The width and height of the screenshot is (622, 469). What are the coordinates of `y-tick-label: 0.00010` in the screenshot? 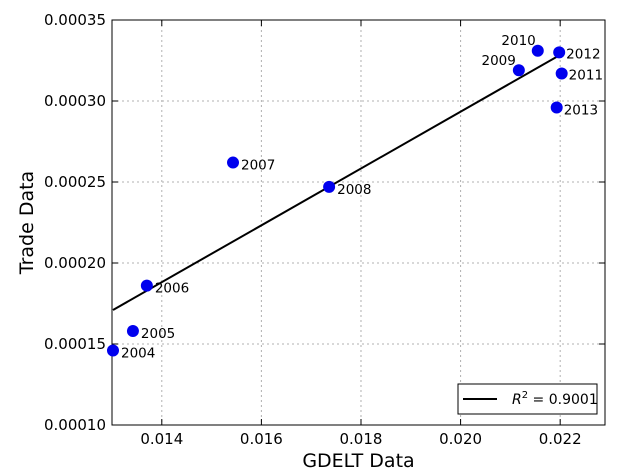 It's located at (75, 425).